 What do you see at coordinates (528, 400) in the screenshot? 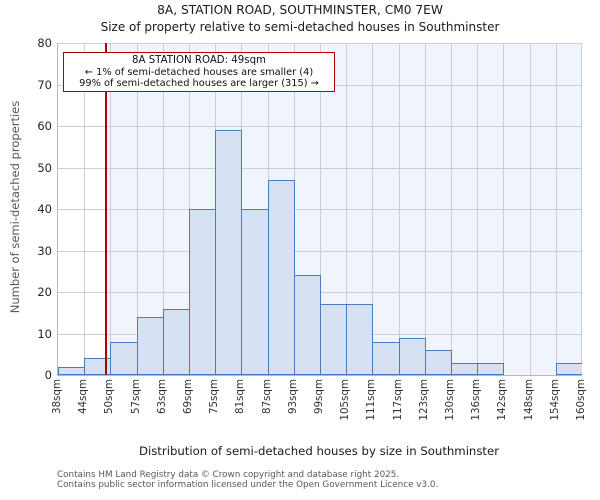
I see `x-tick-label: 148sqm` at bounding box center [528, 400].